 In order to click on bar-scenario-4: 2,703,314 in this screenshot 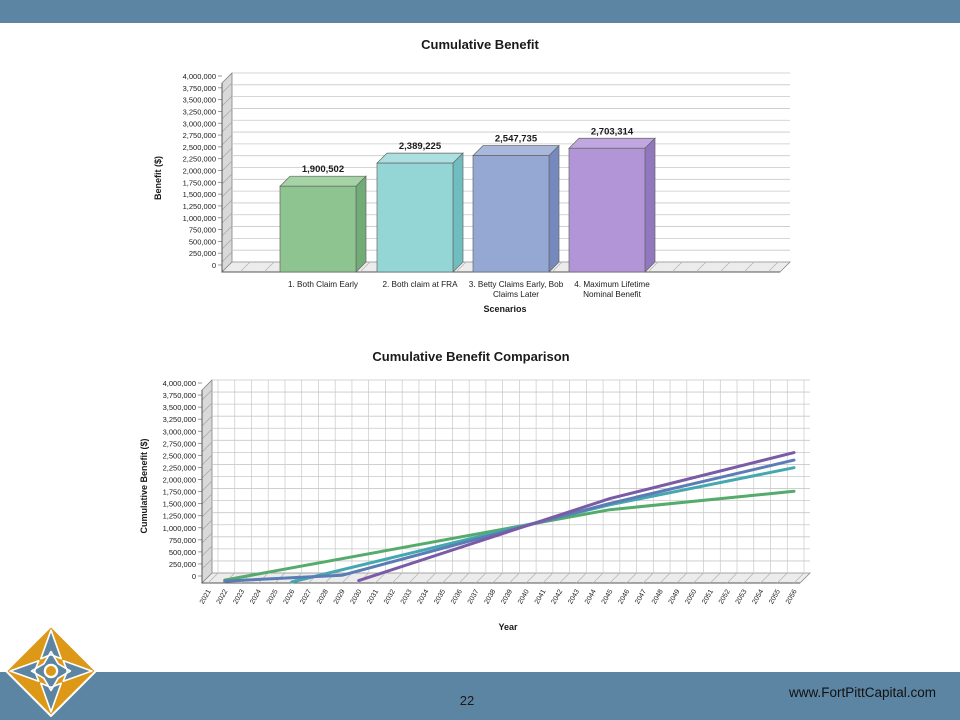, I will do `click(612, 199)`.